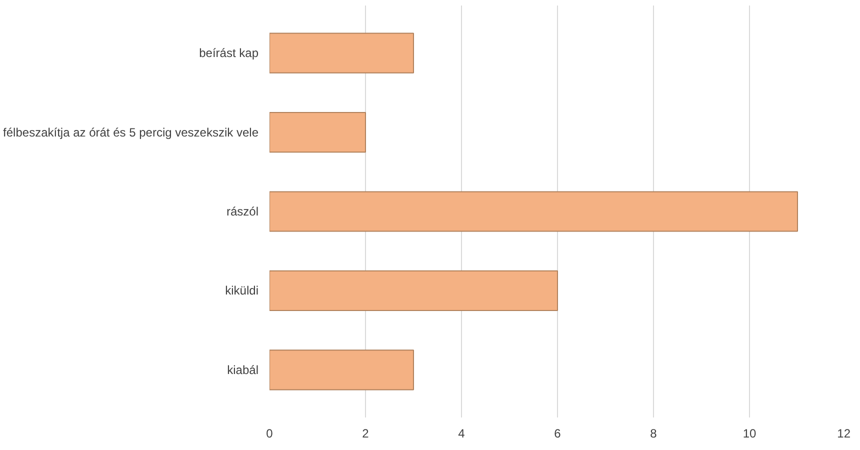 The image size is (860, 450). Describe the element at coordinates (243, 369) in the screenshot. I see `y-tick-label: kiabál` at that location.